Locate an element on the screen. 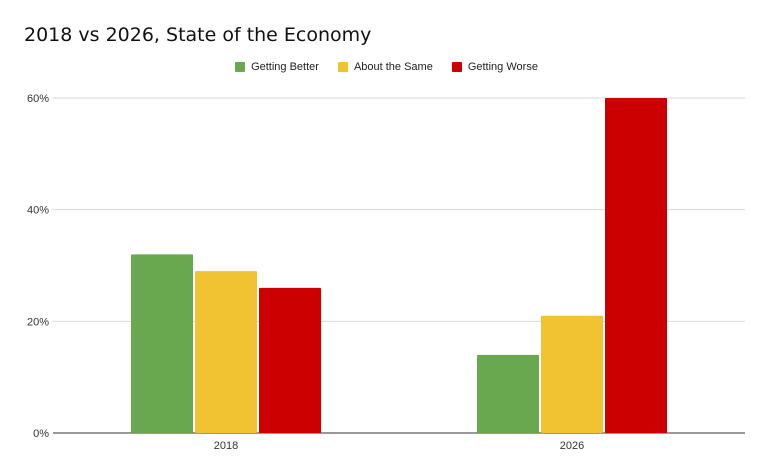 The width and height of the screenshot is (768, 475). legend-swatch-getting-worse is located at coordinates (456, 67).